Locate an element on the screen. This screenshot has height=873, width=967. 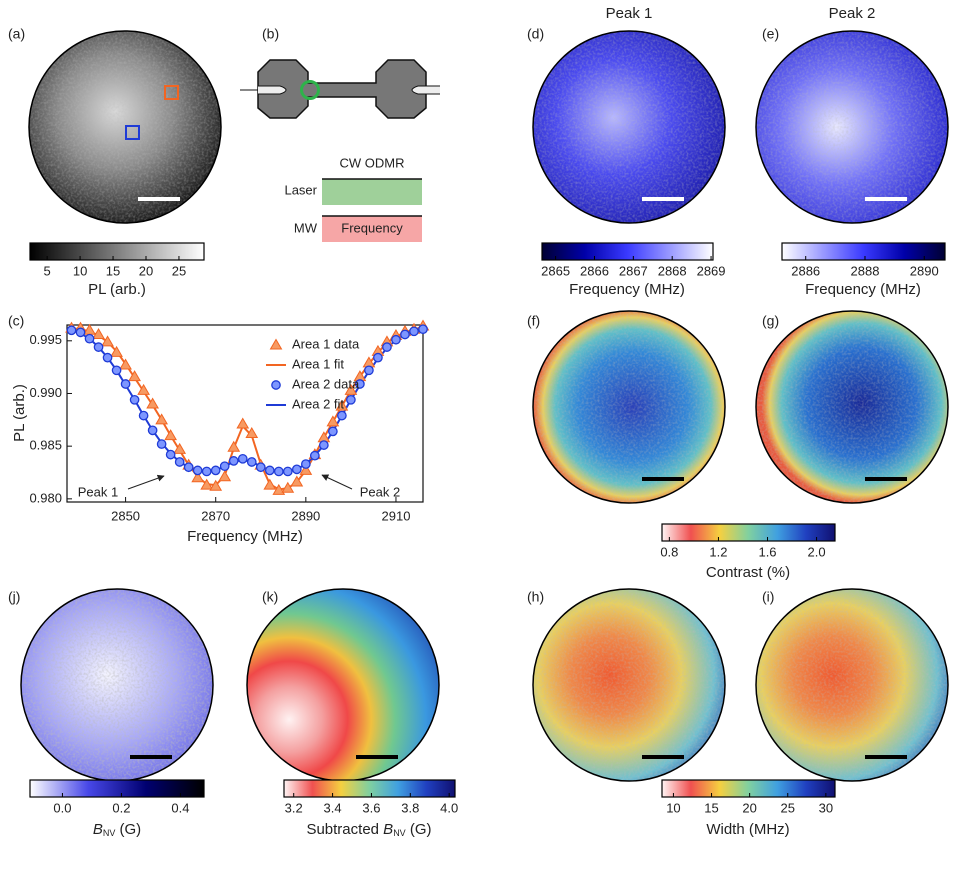
colorbar-tick-label: 25 is located at coordinates (788, 807).